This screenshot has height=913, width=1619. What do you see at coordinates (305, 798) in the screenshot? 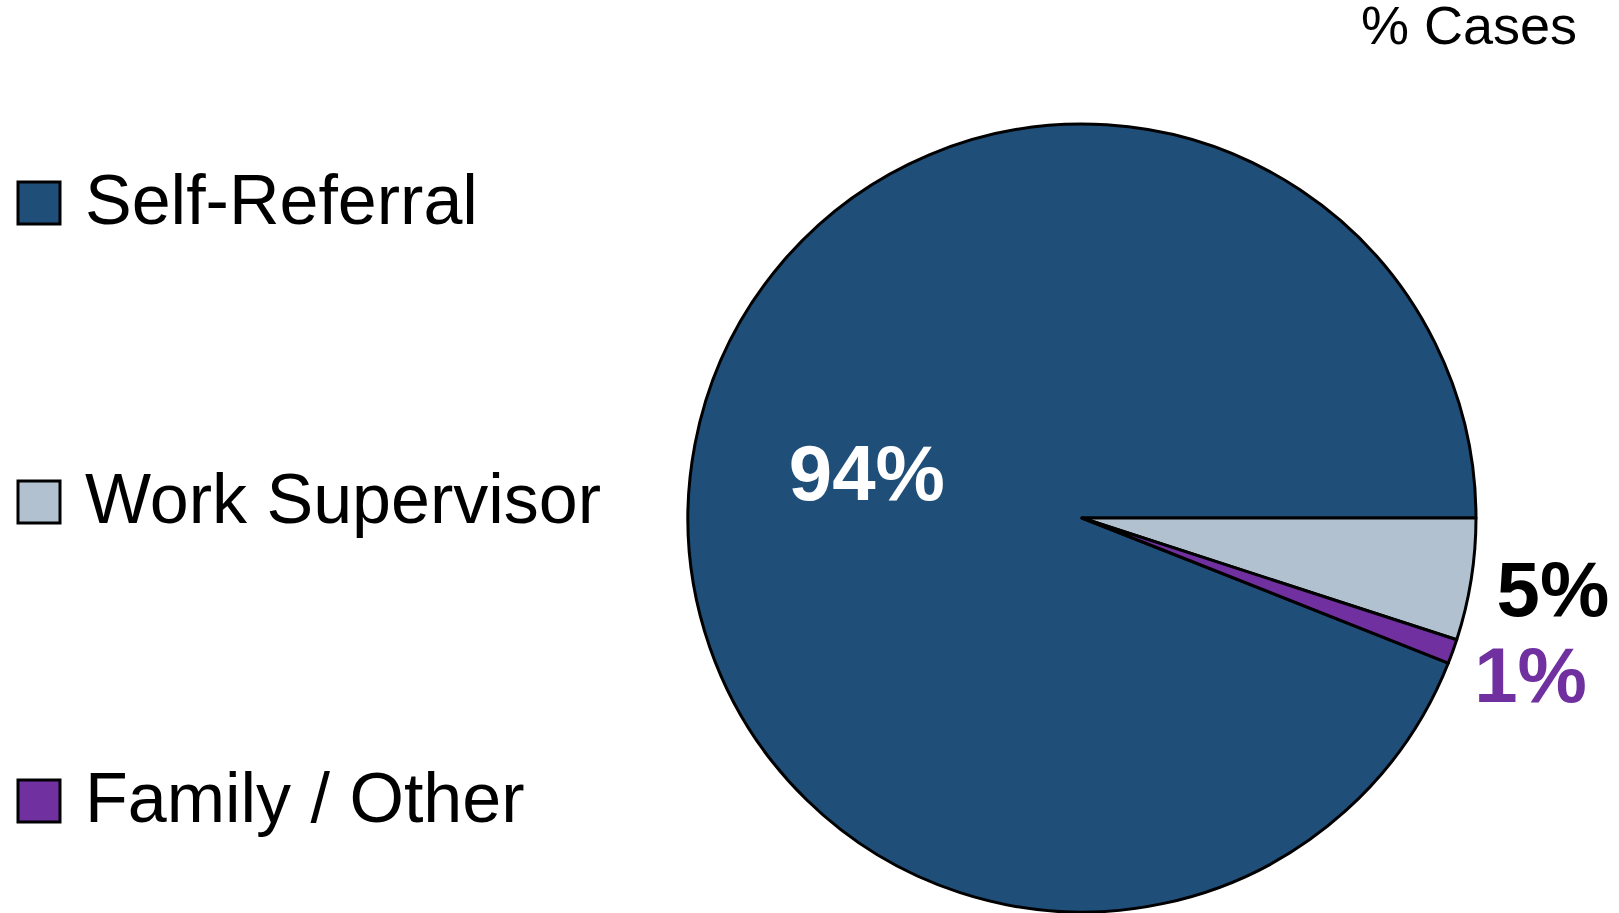
I see `legend-label: Family / Other` at bounding box center [305, 798].